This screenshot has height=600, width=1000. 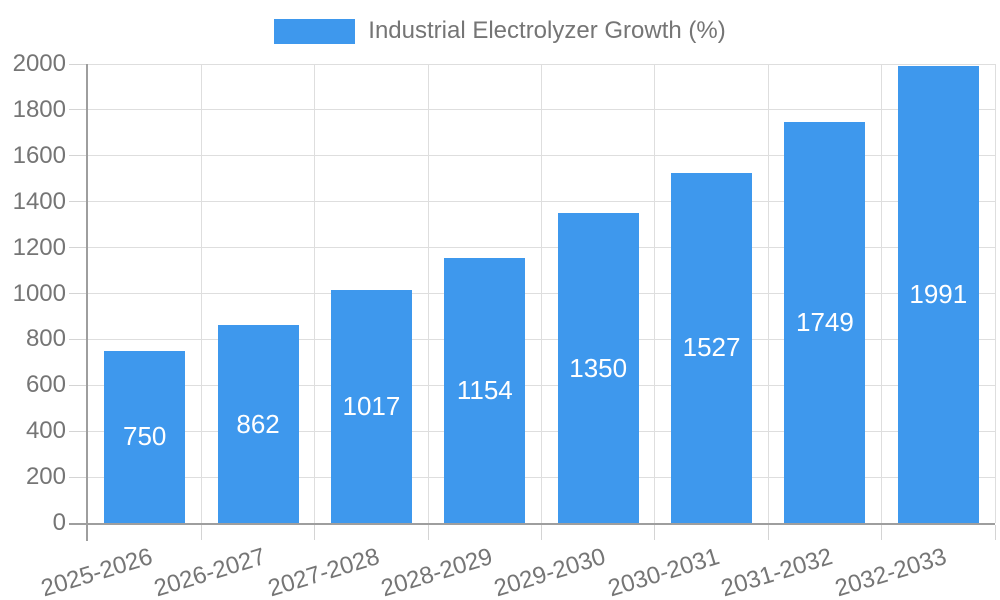 I want to click on bar: 1991, so click(x=938, y=294).